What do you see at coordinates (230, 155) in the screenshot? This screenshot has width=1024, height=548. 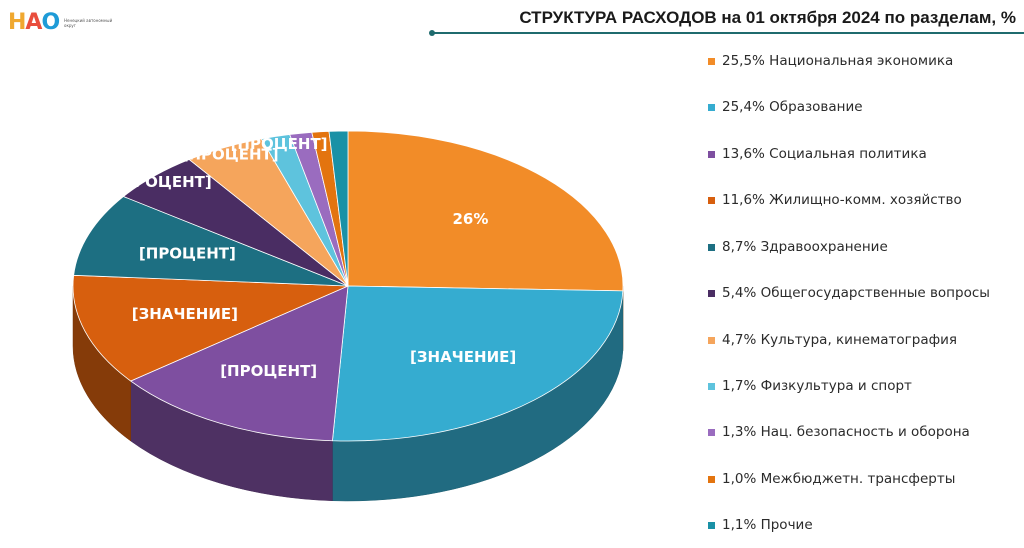 I see `data-label-7: [ПРОЦЕНТ]` at bounding box center [230, 155].